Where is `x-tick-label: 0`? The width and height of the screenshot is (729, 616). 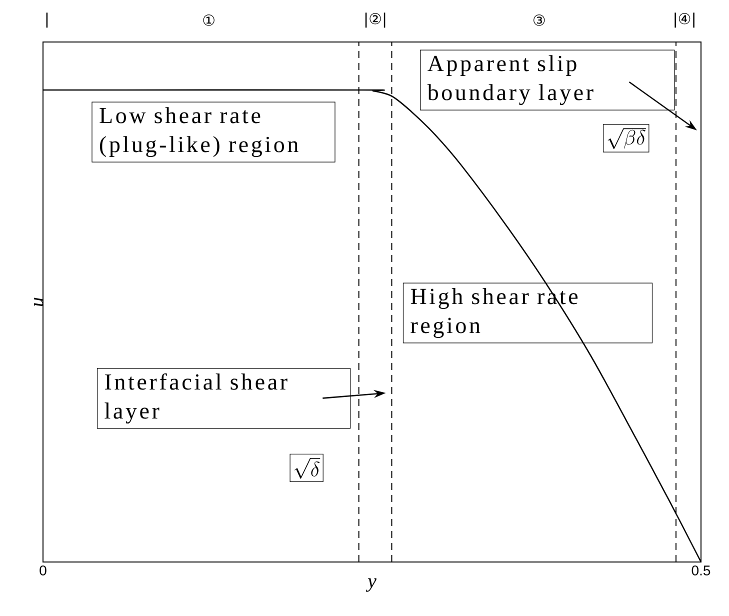 x-tick-label: 0 is located at coordinates (43, 571).